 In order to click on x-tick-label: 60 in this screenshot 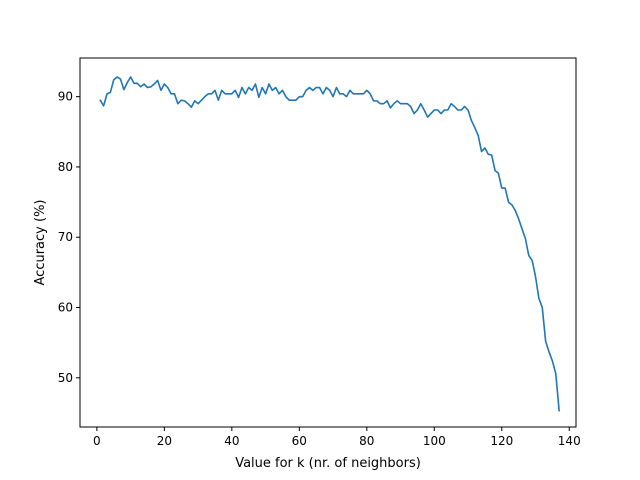, I will do `click(299, 441)`.